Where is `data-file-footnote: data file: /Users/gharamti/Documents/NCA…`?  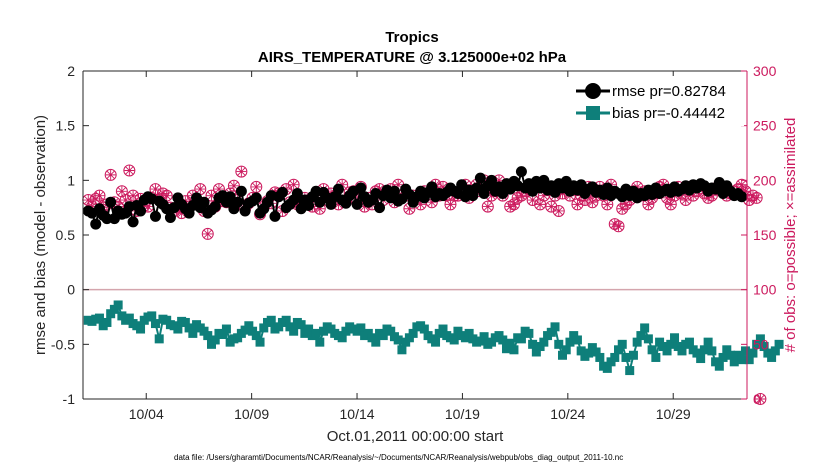
data-file-footnote: data file: /Users/gharamti/Documents/NCA… is located at coordinates (398, 457).